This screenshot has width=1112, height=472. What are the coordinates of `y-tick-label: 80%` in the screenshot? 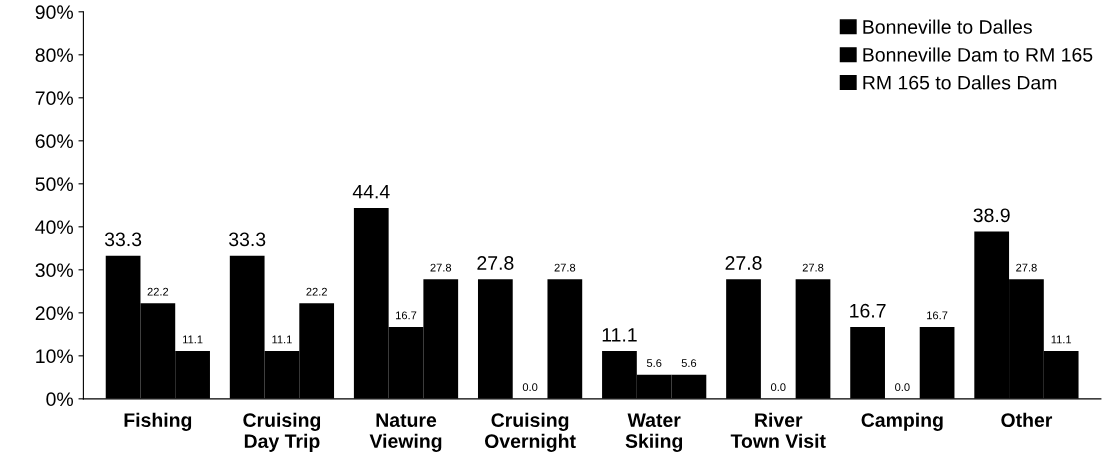 It's located at (54, 55).